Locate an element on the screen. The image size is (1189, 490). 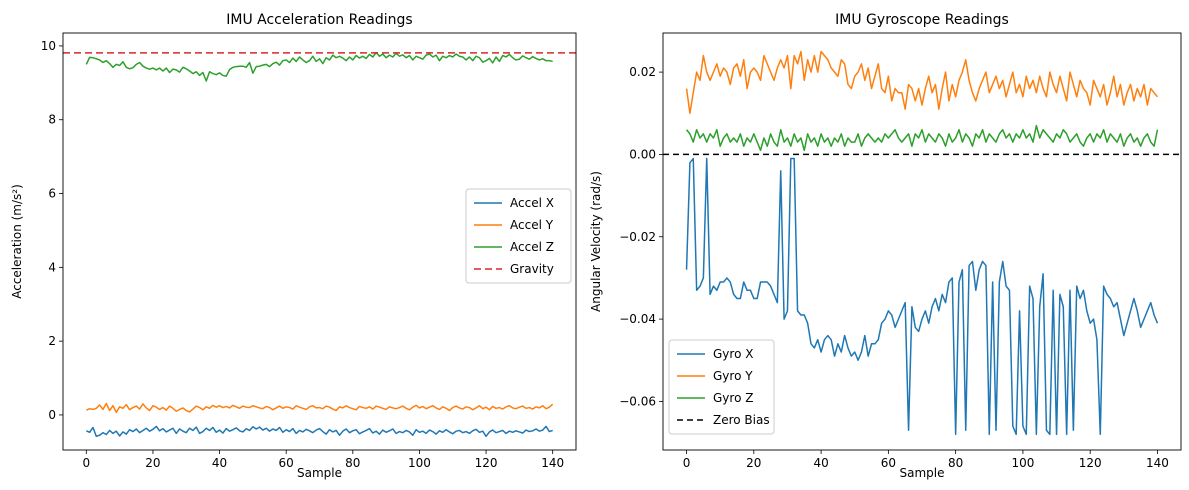
gyroscope-y-ticks: −0.06 −0.04 −0.02 0.00 0.02 is located at coordinates (641, 236).